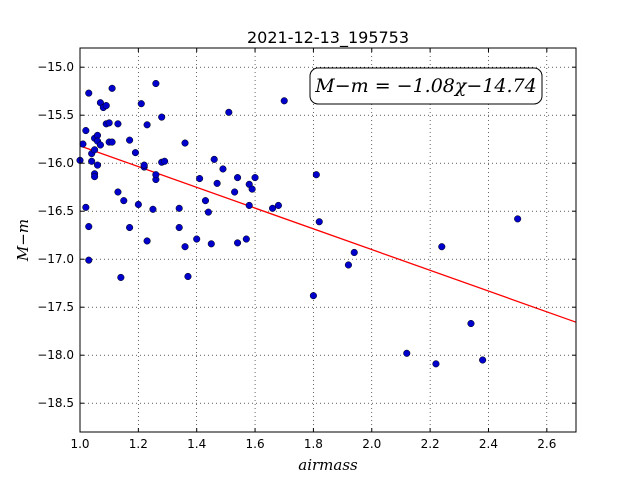  What do you see at coordinates (430, 444) in the screenshot?
I see `x-tick-label: 2.2` at bounding box center [430, 444].